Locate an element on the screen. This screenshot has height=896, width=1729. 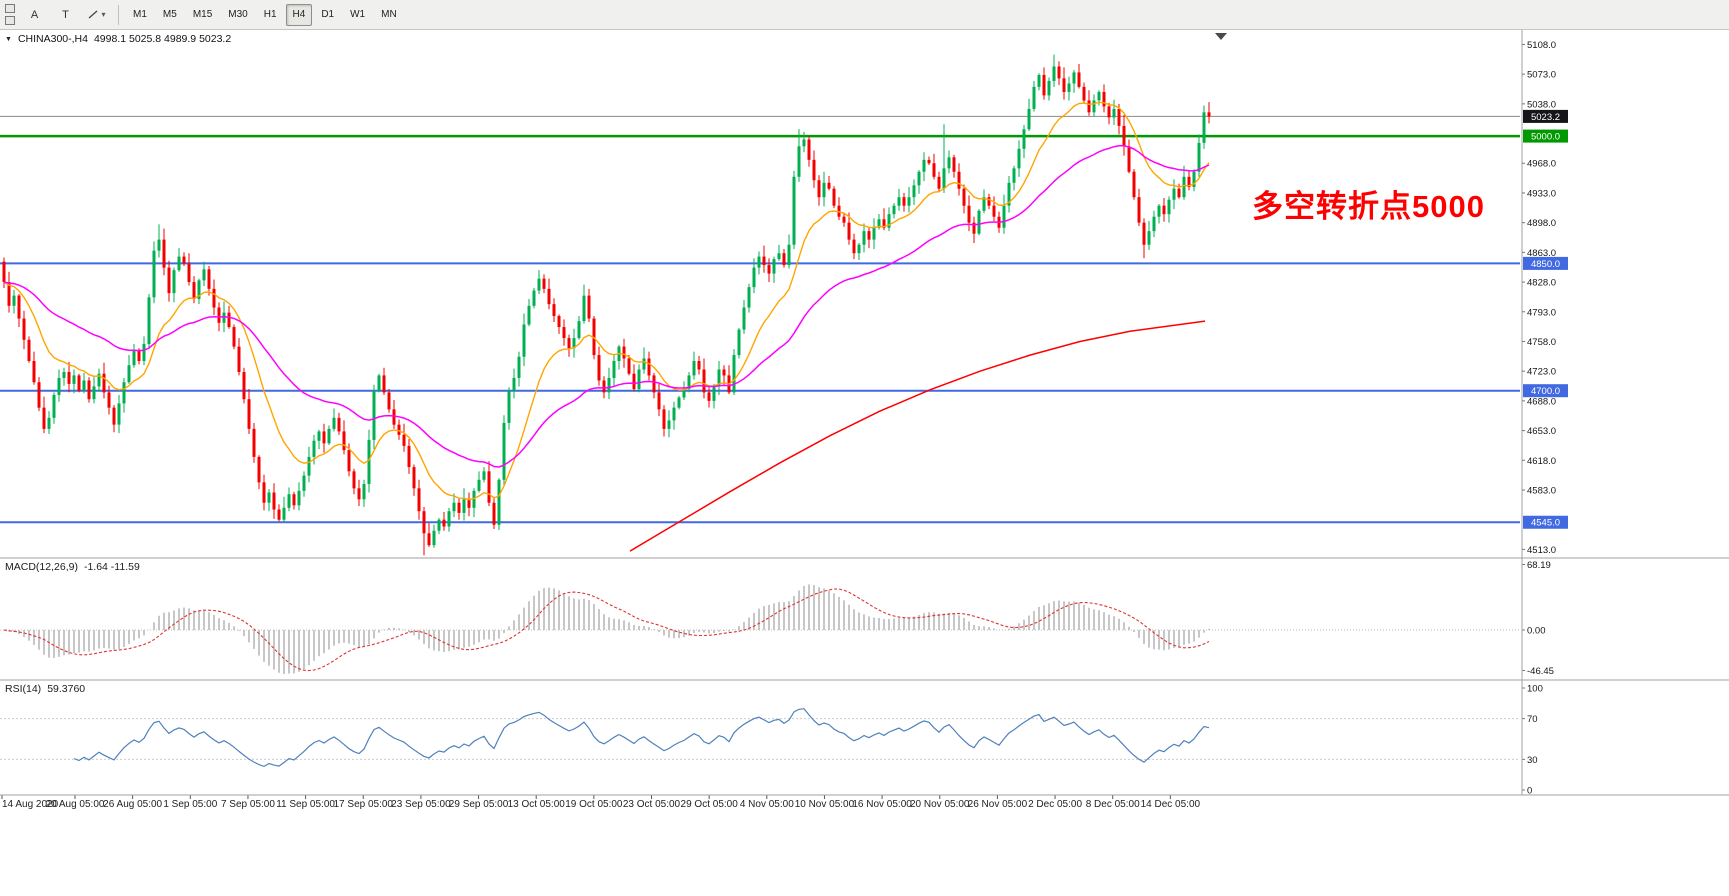
svg-text: 29 Oct 05:00 is located at coordinates (710, 804).